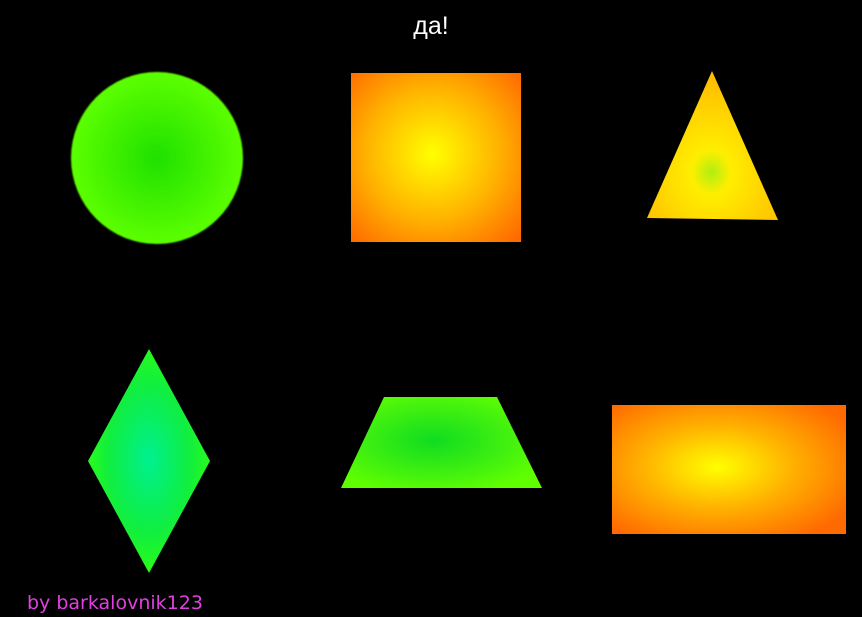 This screenshot has width=862, height=617. I want to click on rectangle-shape, so click(729, 469).